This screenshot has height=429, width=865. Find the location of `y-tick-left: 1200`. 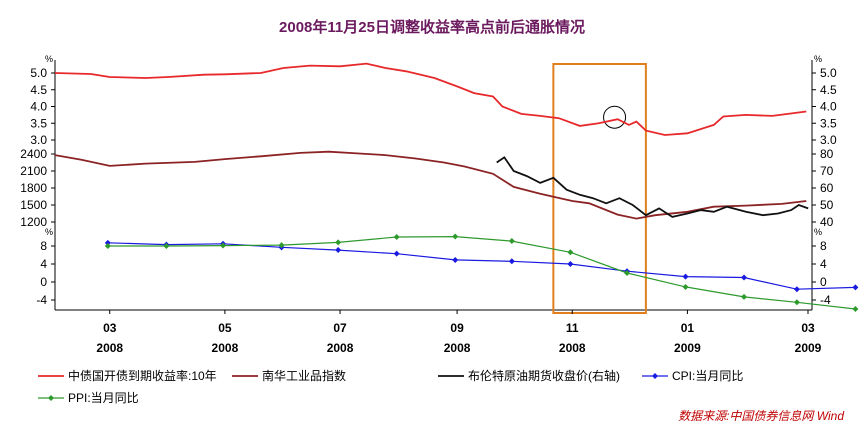

y-tick-left: 1200 is located at coordinates (33, 222).